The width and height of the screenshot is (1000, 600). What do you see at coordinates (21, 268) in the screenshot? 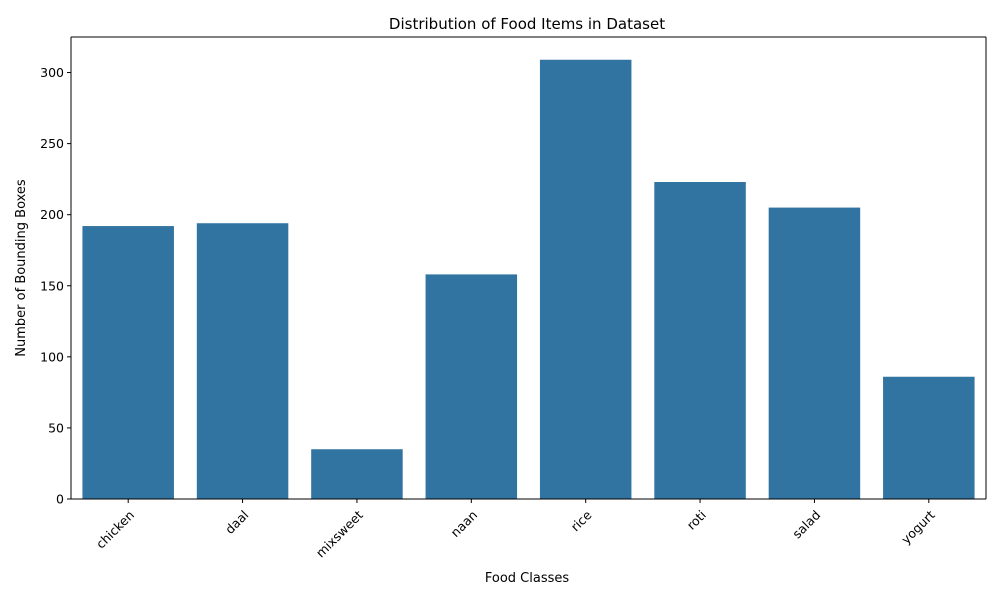
I see `y-axis-label: Number of Bounding Boxes` at bounding box center [21, 268].